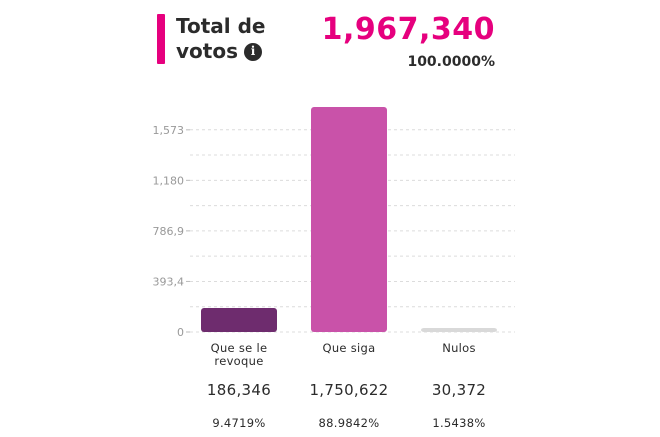 The image size is (660, 437). Describe the element at coordinates (169, 130) in the screenshot. I see `y-tick-label: 1,573` at that location.